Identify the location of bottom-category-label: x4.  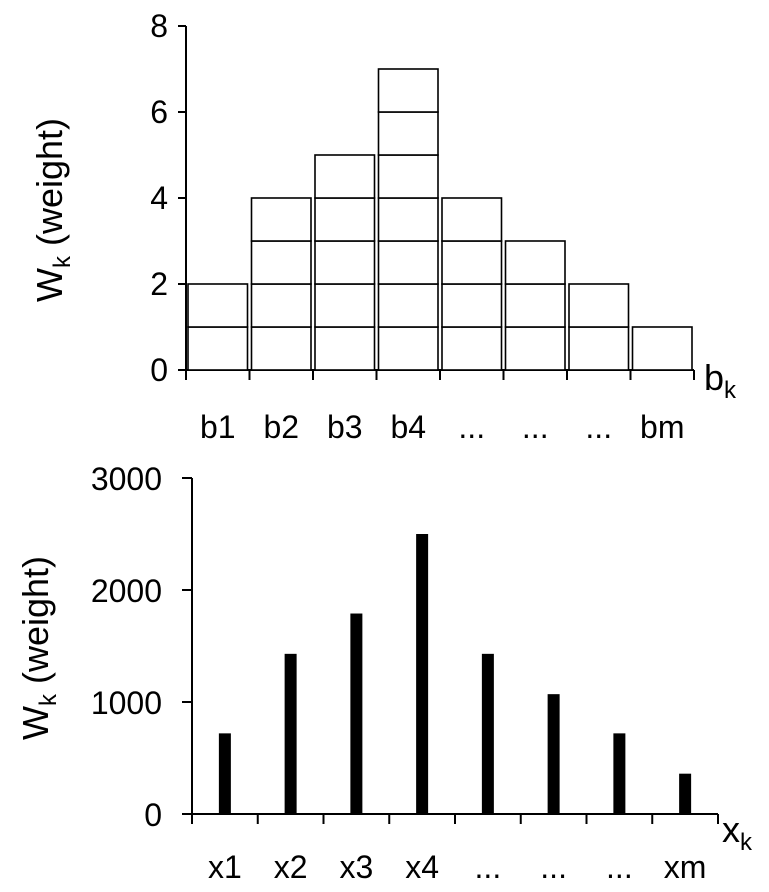
(422, 867).